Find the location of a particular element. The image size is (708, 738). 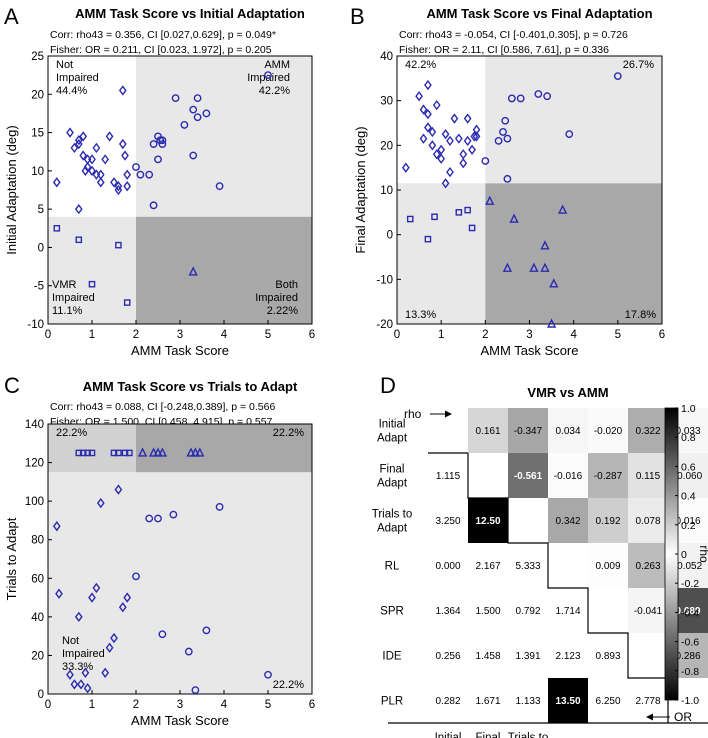

x-tick-label: 5 is located at coordinates (268, 705).